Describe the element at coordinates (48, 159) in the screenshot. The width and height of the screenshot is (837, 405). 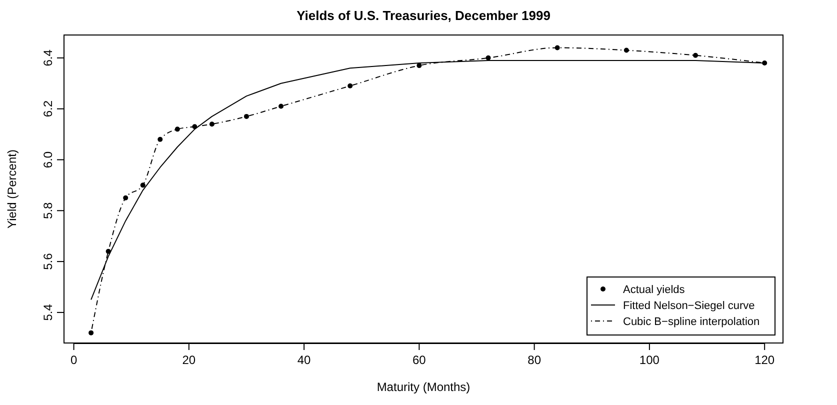
I see `y-tick-label: 6.0` at that location.